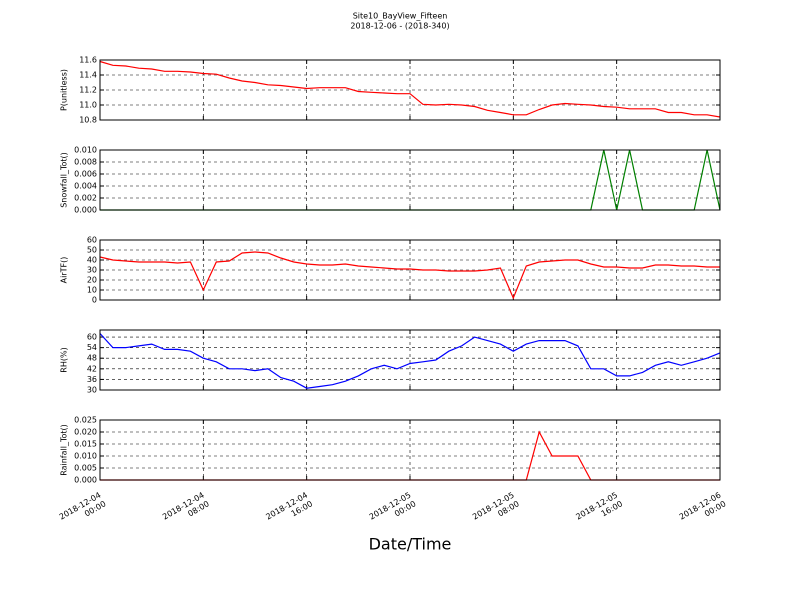  Describe the element at coordinates (400, 16) in the screenshot. I see `chart-title: Site10_BayView_Fifteen` at that location.